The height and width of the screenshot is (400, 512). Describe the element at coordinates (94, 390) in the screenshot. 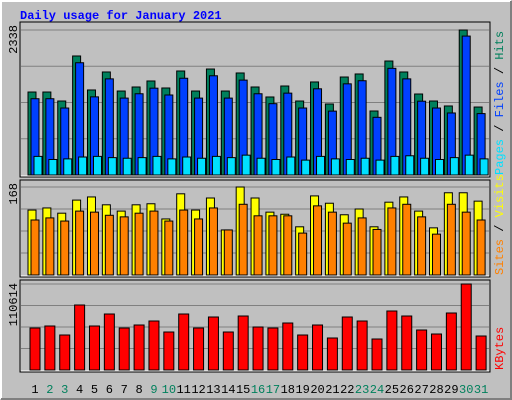

I see `x-tick-label: 5` at that location.